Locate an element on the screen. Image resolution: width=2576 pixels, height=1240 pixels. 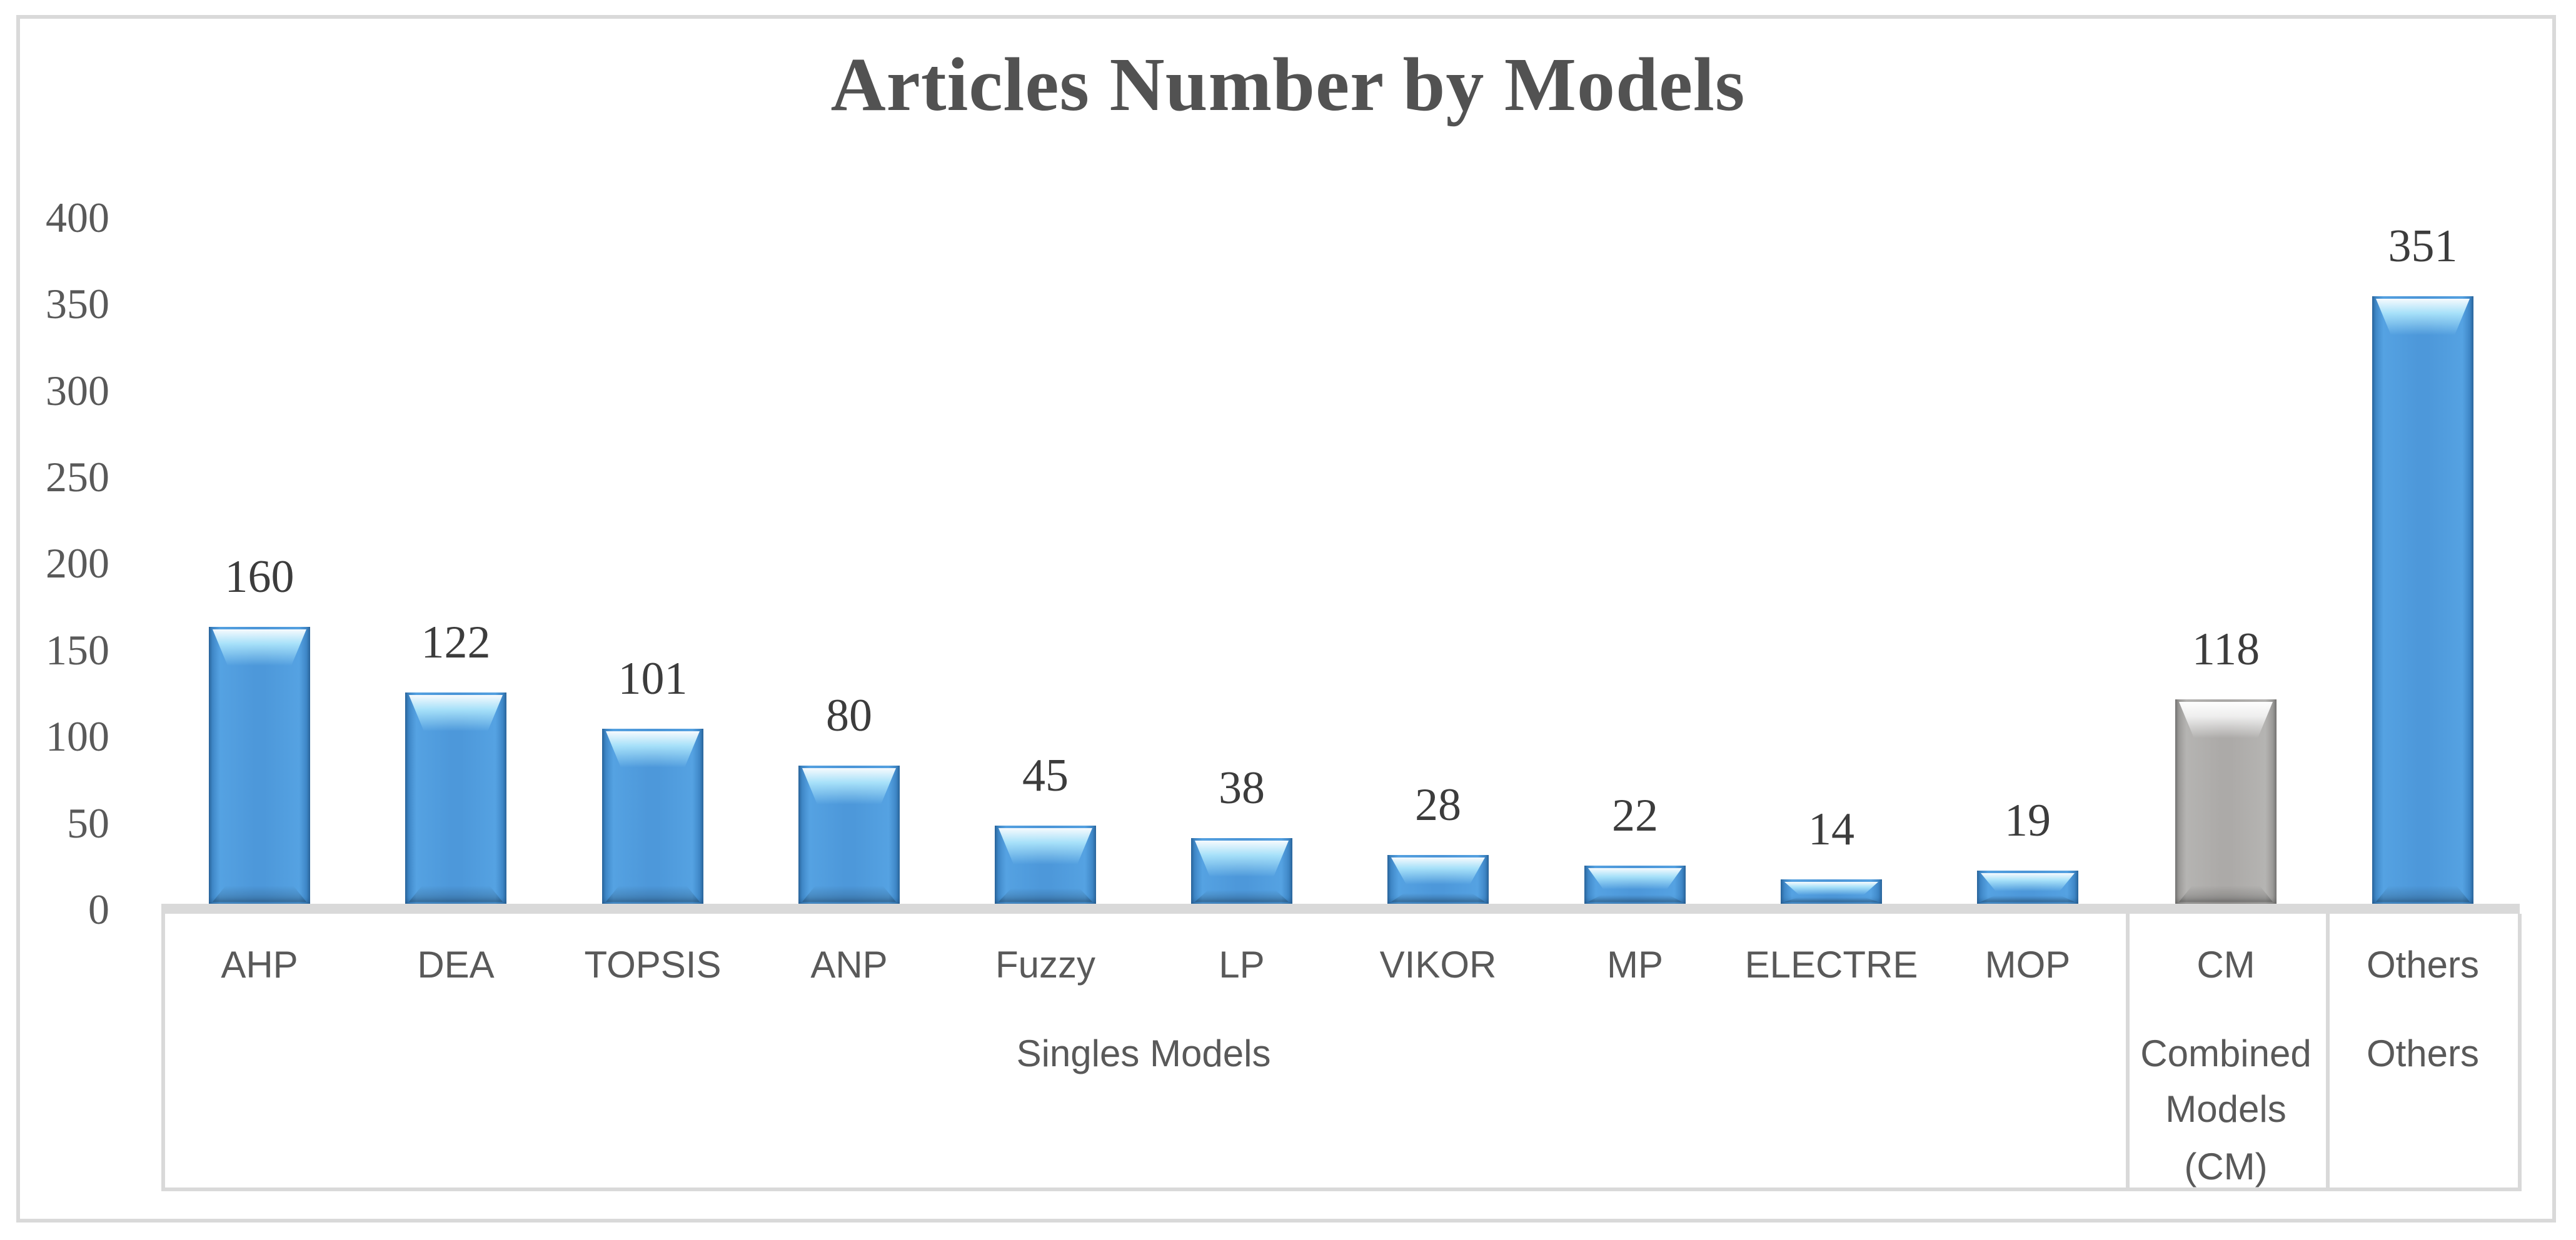
chart-title: Articles Number by Models is located at coordinates (1288, 85).